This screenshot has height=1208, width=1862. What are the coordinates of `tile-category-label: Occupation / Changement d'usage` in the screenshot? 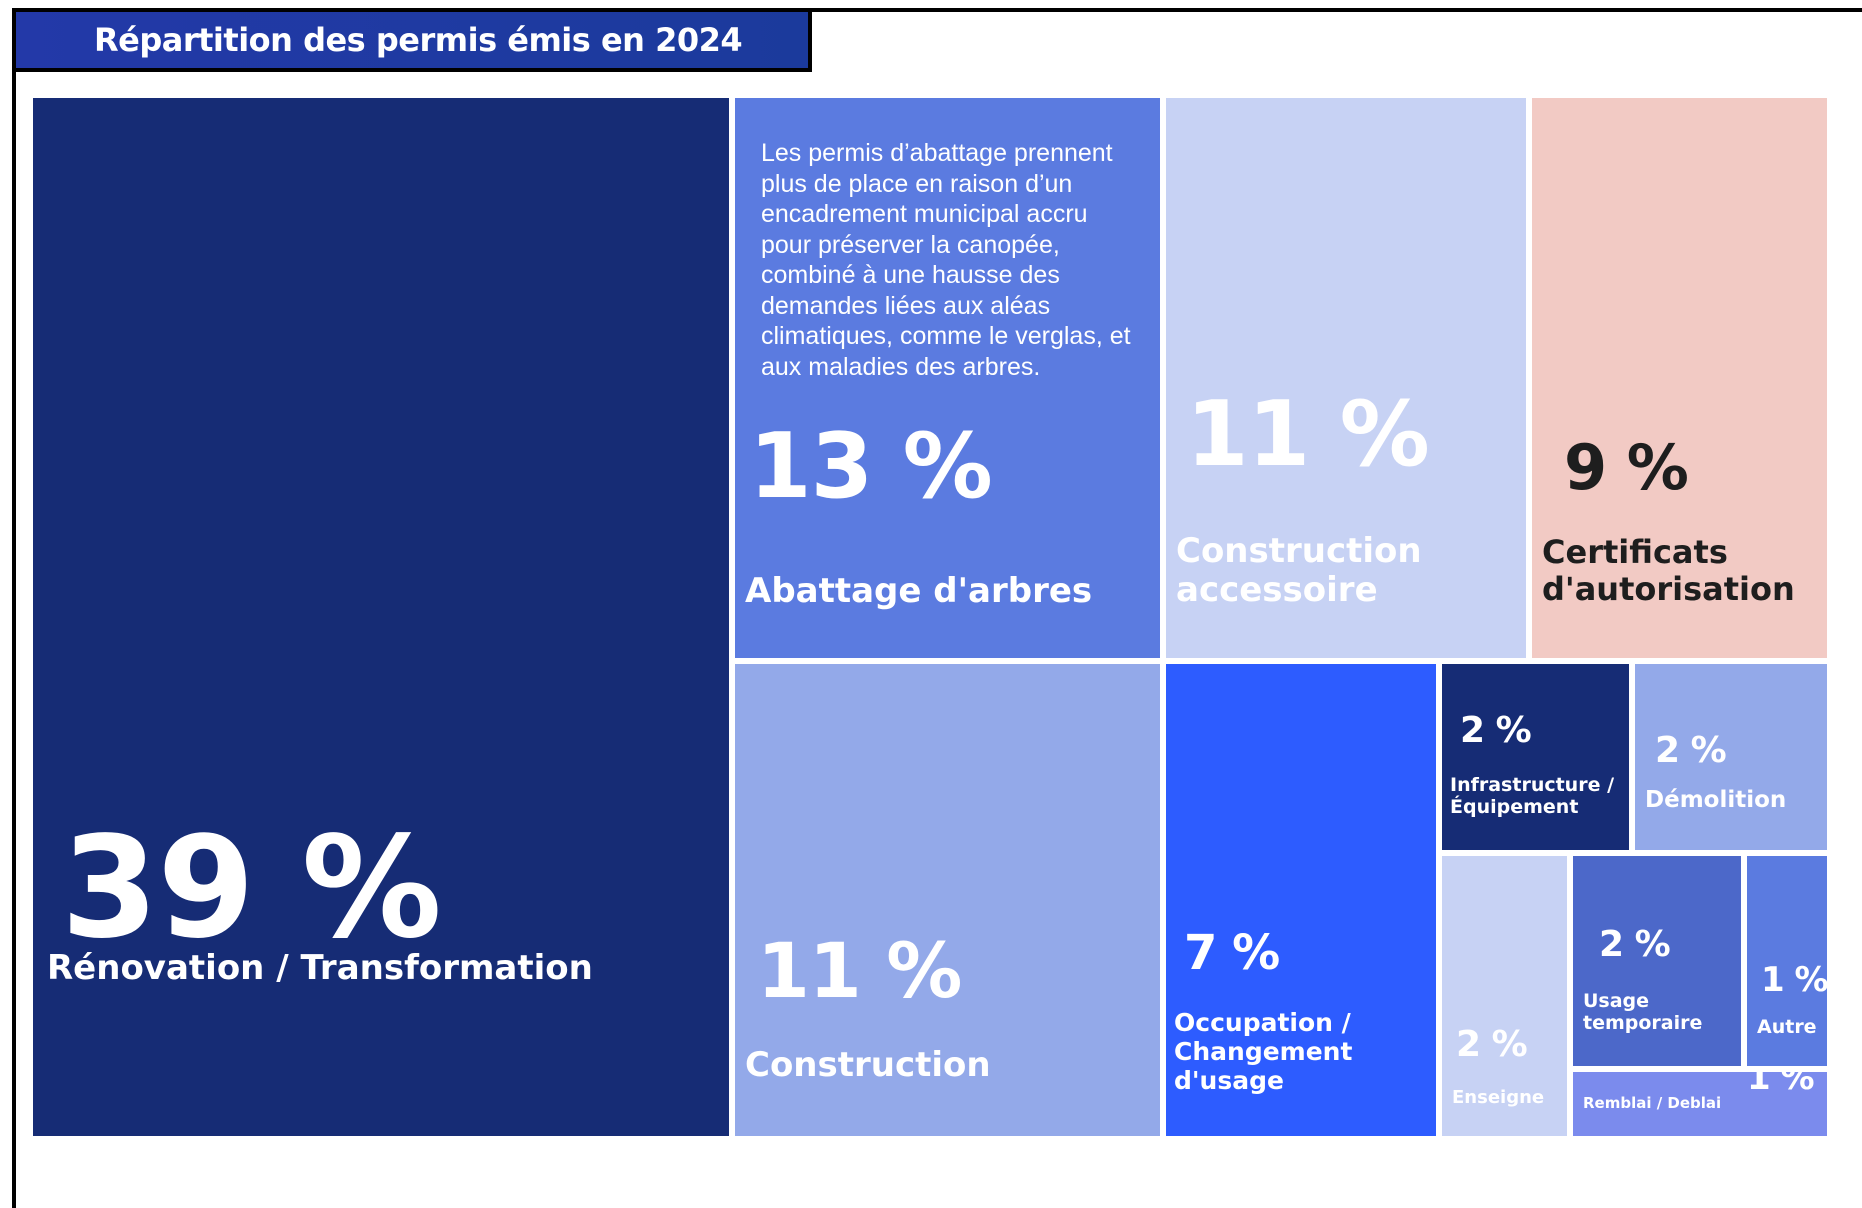 It's located at (1263, 1051).